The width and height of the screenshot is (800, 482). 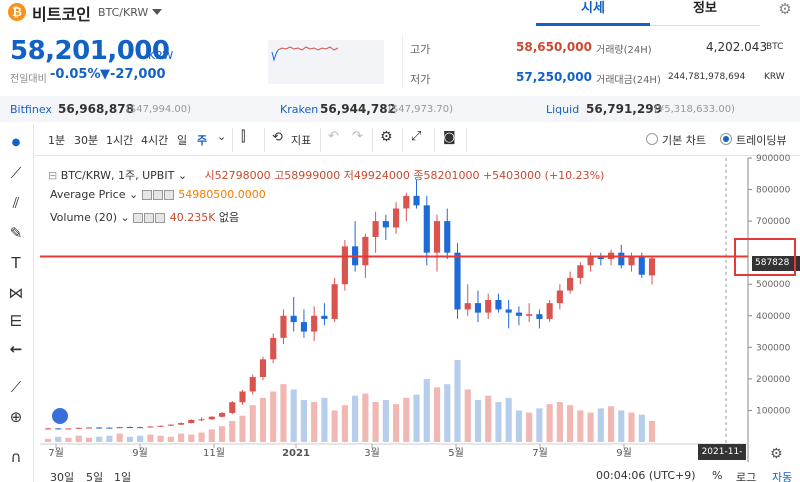 What do you see at coordinates (16, 233) in the screenshot?
I see `brush-icon: ✎` at bounding box center [16, 233].